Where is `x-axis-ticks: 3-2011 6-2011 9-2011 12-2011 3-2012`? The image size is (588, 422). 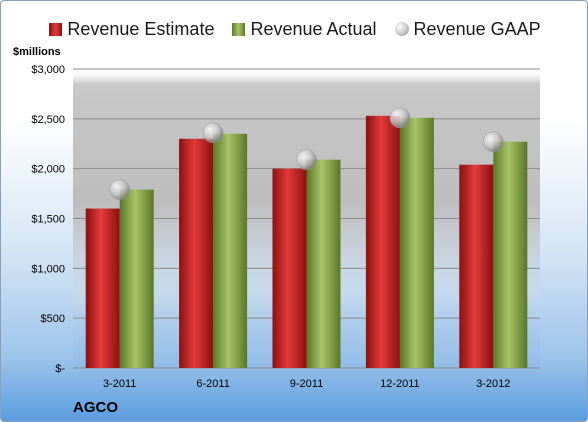
x-axis-ticks: 3-2011 6-2011 9-2011 12-2011 3-2012 is located at coordinates (306, 384).